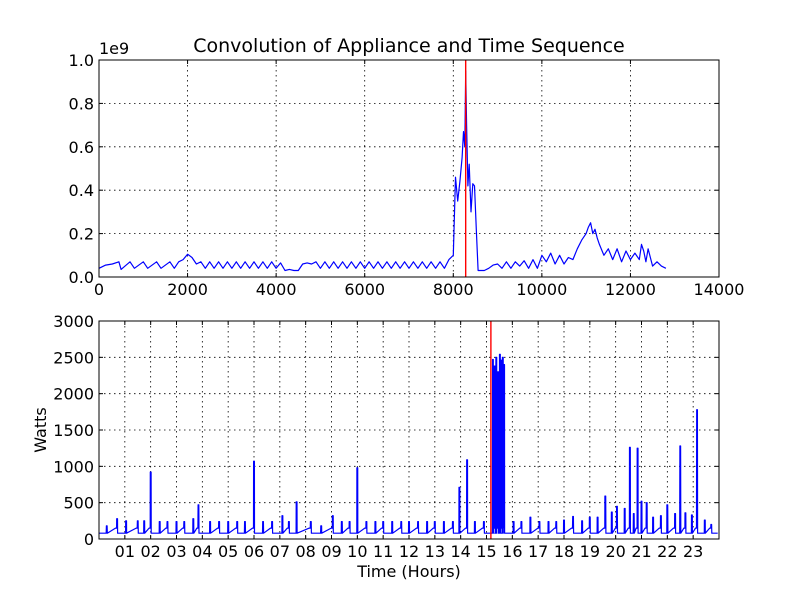 This screenshot has width=800, height=600. What do you see at coordinates (357, 551) in the screenshot?
I see `x-tick-label: 10` at bounding box center [357, 551].